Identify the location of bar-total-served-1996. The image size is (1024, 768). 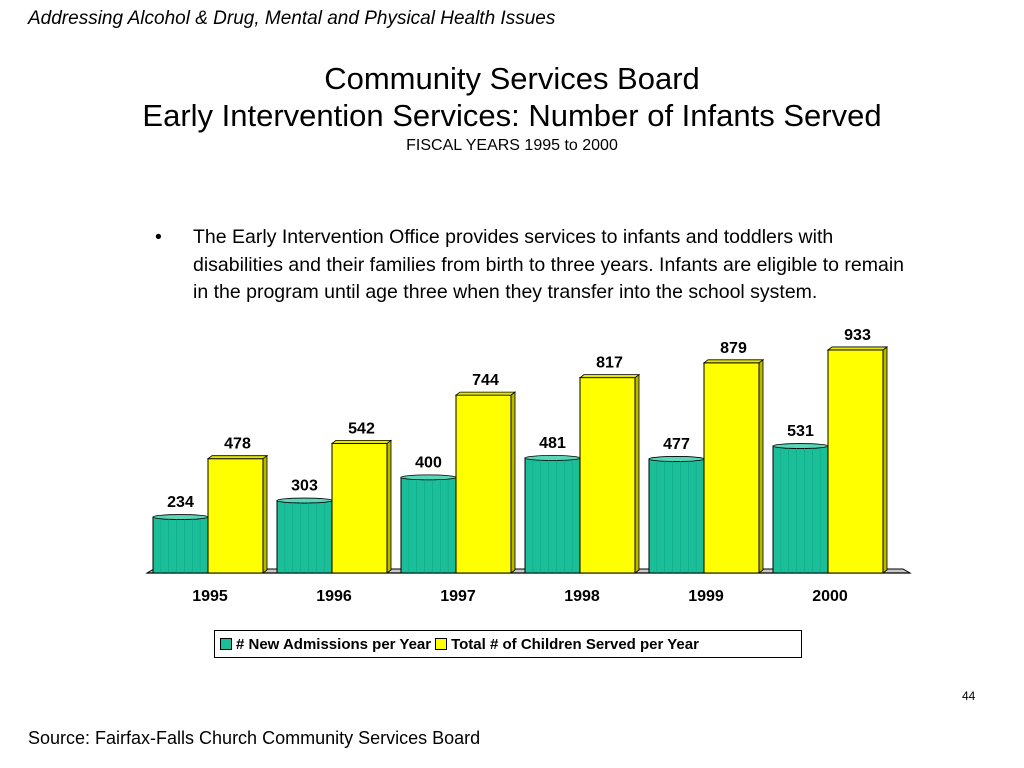
(361, 506).